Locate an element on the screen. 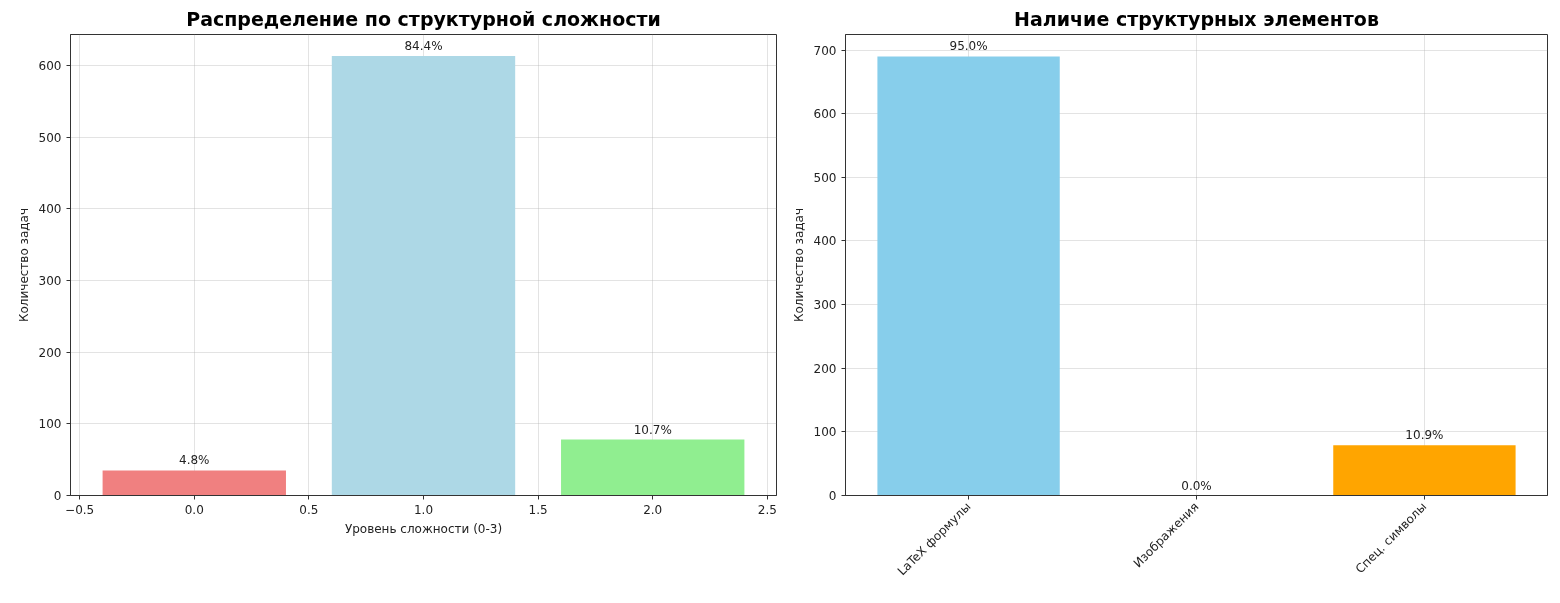  x-tick-label: 2.0 is located at coordinates (653, 509).